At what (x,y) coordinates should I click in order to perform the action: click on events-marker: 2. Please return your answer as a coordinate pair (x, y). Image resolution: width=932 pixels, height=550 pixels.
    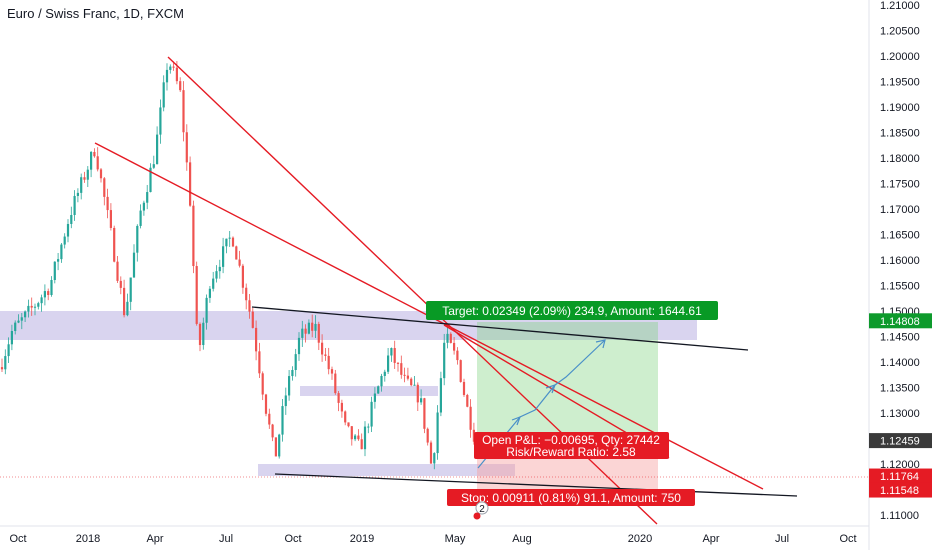
    Looking at the image, I should click on (481, 510).